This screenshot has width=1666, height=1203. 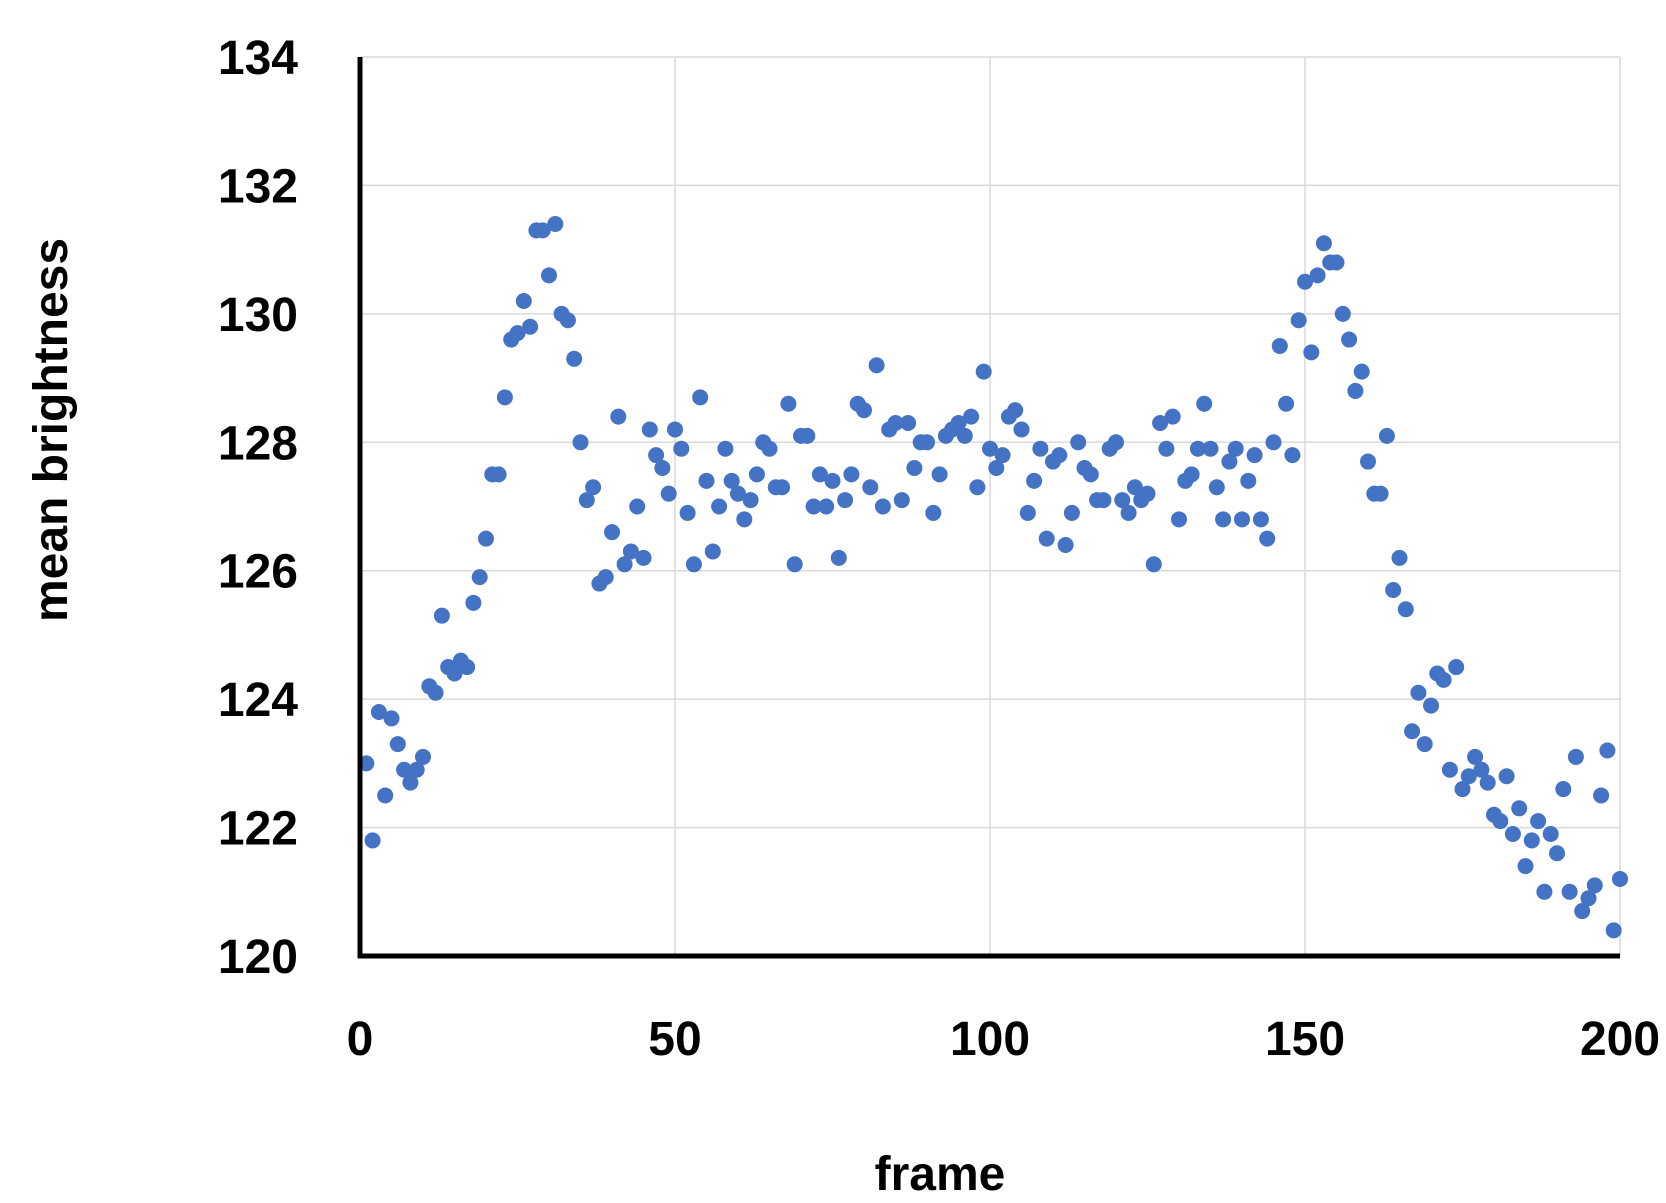 I want to click on x-tick-label: 200, so click(x=1620, y=1039).